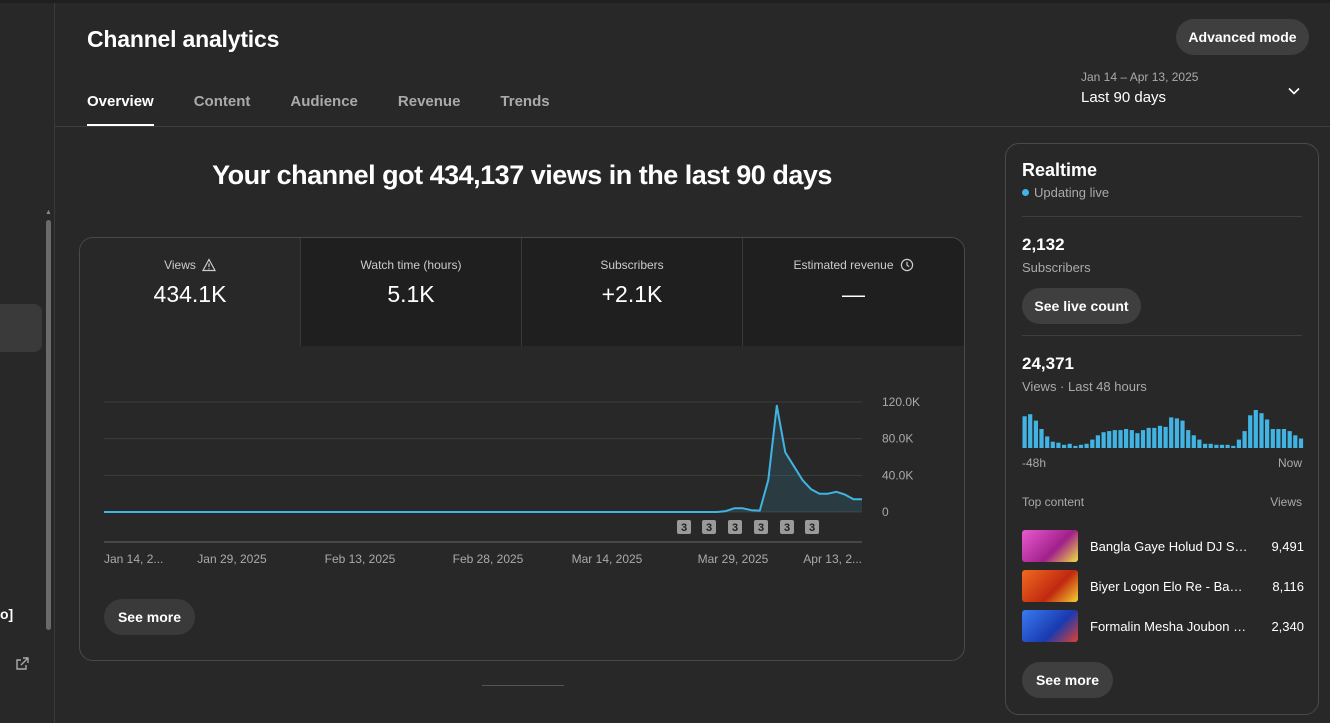 This screenshot has height=723, width=1330. Describe the element at coordinates (1242, 37) in the screenshot. I see `advanced-mode-button: Advanced mode` at that location.